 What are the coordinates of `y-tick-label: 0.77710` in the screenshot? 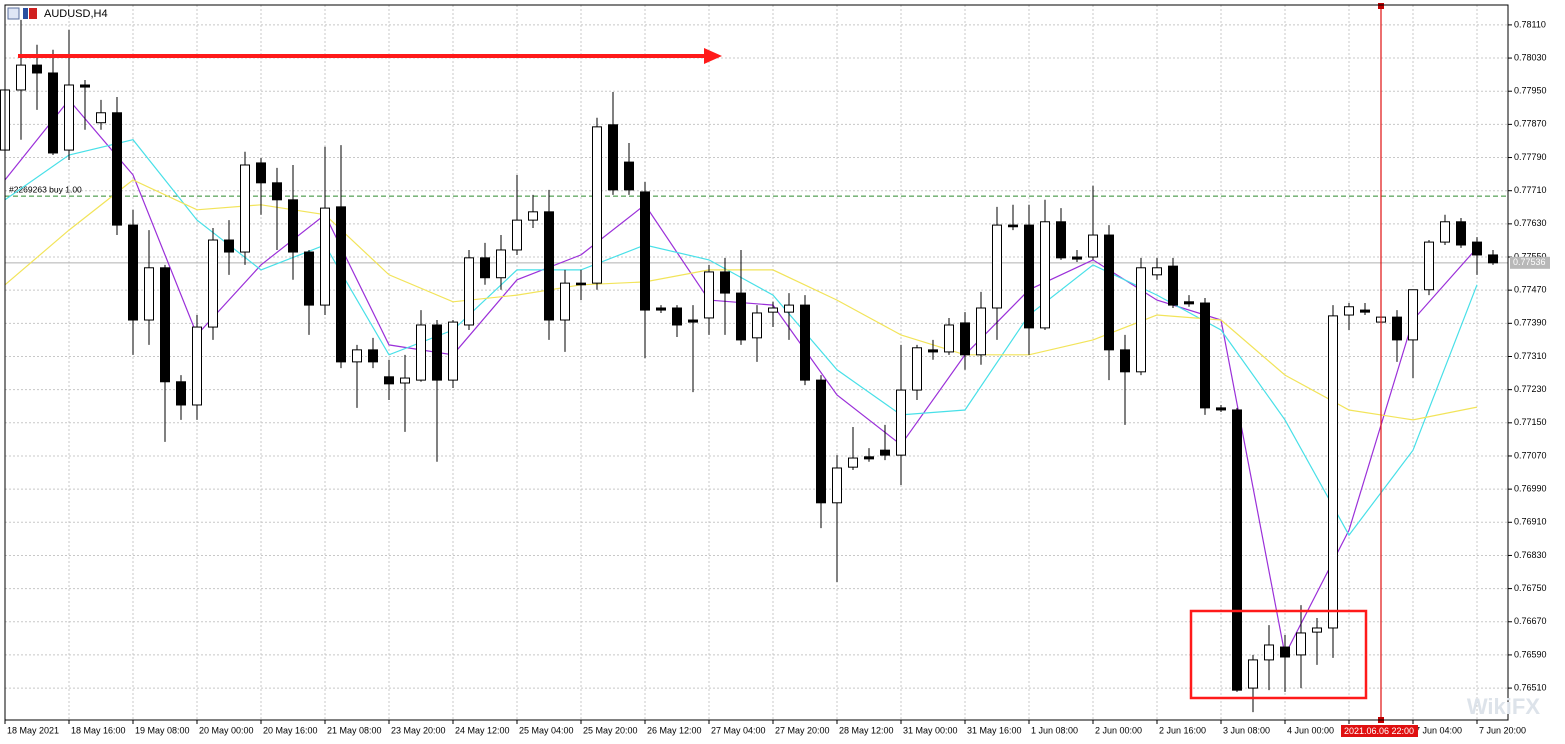 It's located at (1530, 190).